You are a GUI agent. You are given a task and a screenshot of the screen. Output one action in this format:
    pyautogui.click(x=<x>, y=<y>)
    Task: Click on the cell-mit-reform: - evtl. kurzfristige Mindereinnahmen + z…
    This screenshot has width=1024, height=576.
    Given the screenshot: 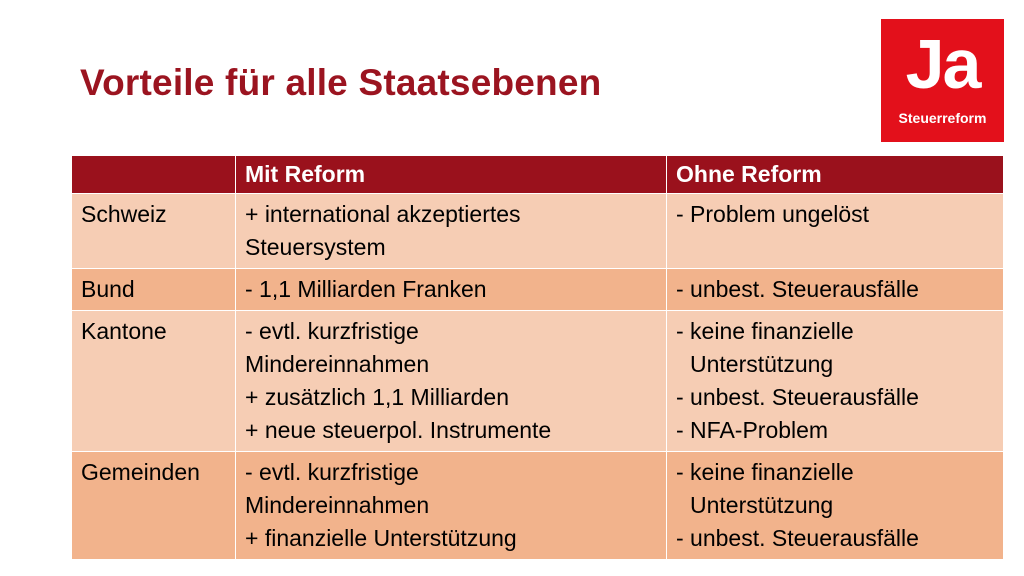 What is the action you would take?
    pyautogui.click(x=451, y=381)
    